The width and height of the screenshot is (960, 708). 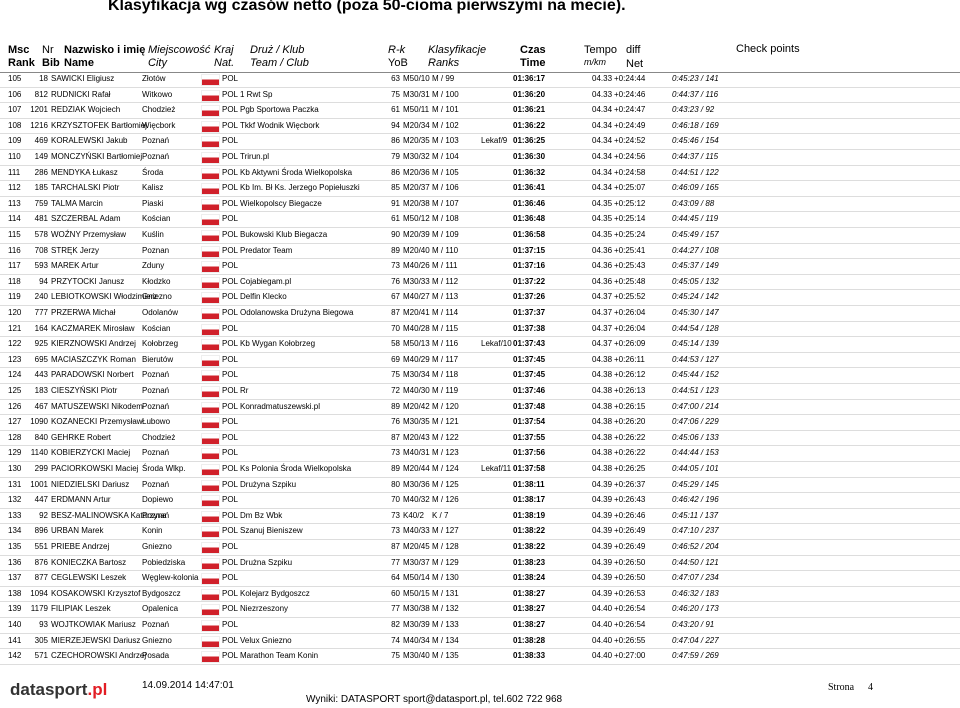 What do you see at coordinates (630, 125) in the screenshot?
I see `cell: +0:24:49` at bounding box center [630, 125].